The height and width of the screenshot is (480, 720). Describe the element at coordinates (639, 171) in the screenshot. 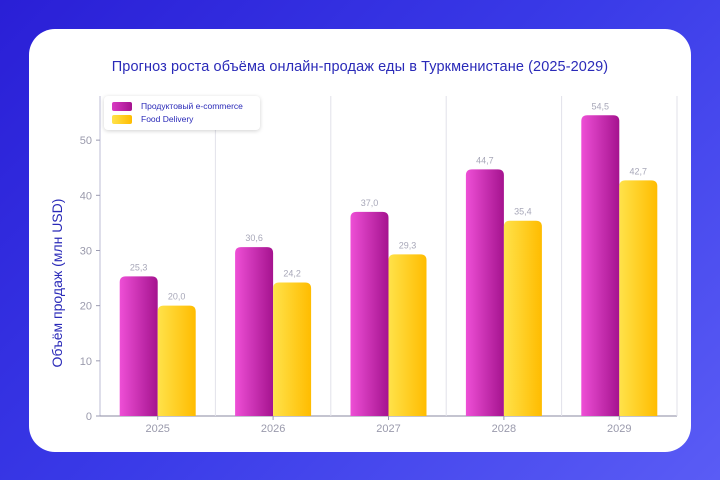

I see `value-label-food-delivery-2029: 42,7` at that location.